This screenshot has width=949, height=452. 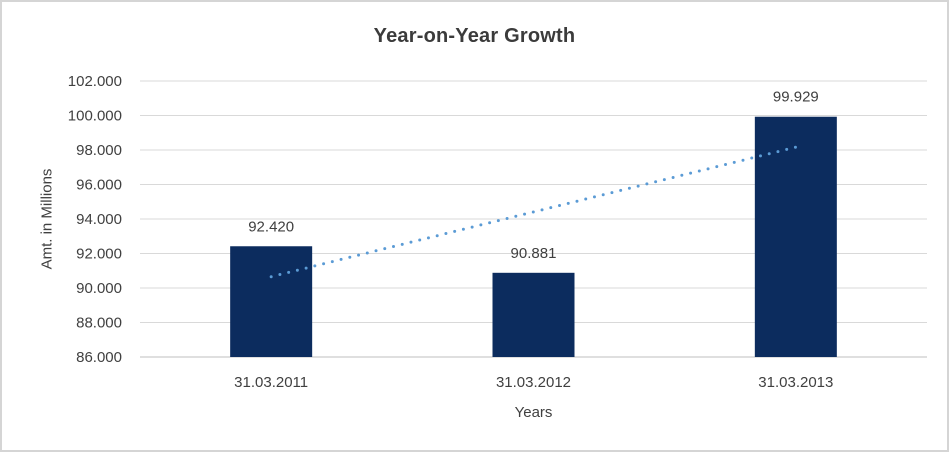 What do you see at coordinates (99, 357) in the screenshot?
I see `y-tick-label: 86.000` at bounding box center [99, 357].